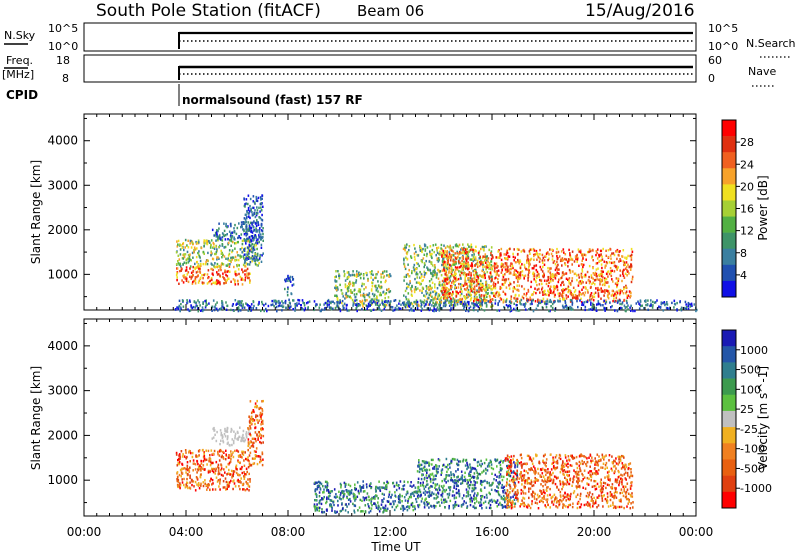  What do you see at coordinates (62, 141) in the screenshot?
I see `ytick-label: 4000` at bounding box center [62, 141].